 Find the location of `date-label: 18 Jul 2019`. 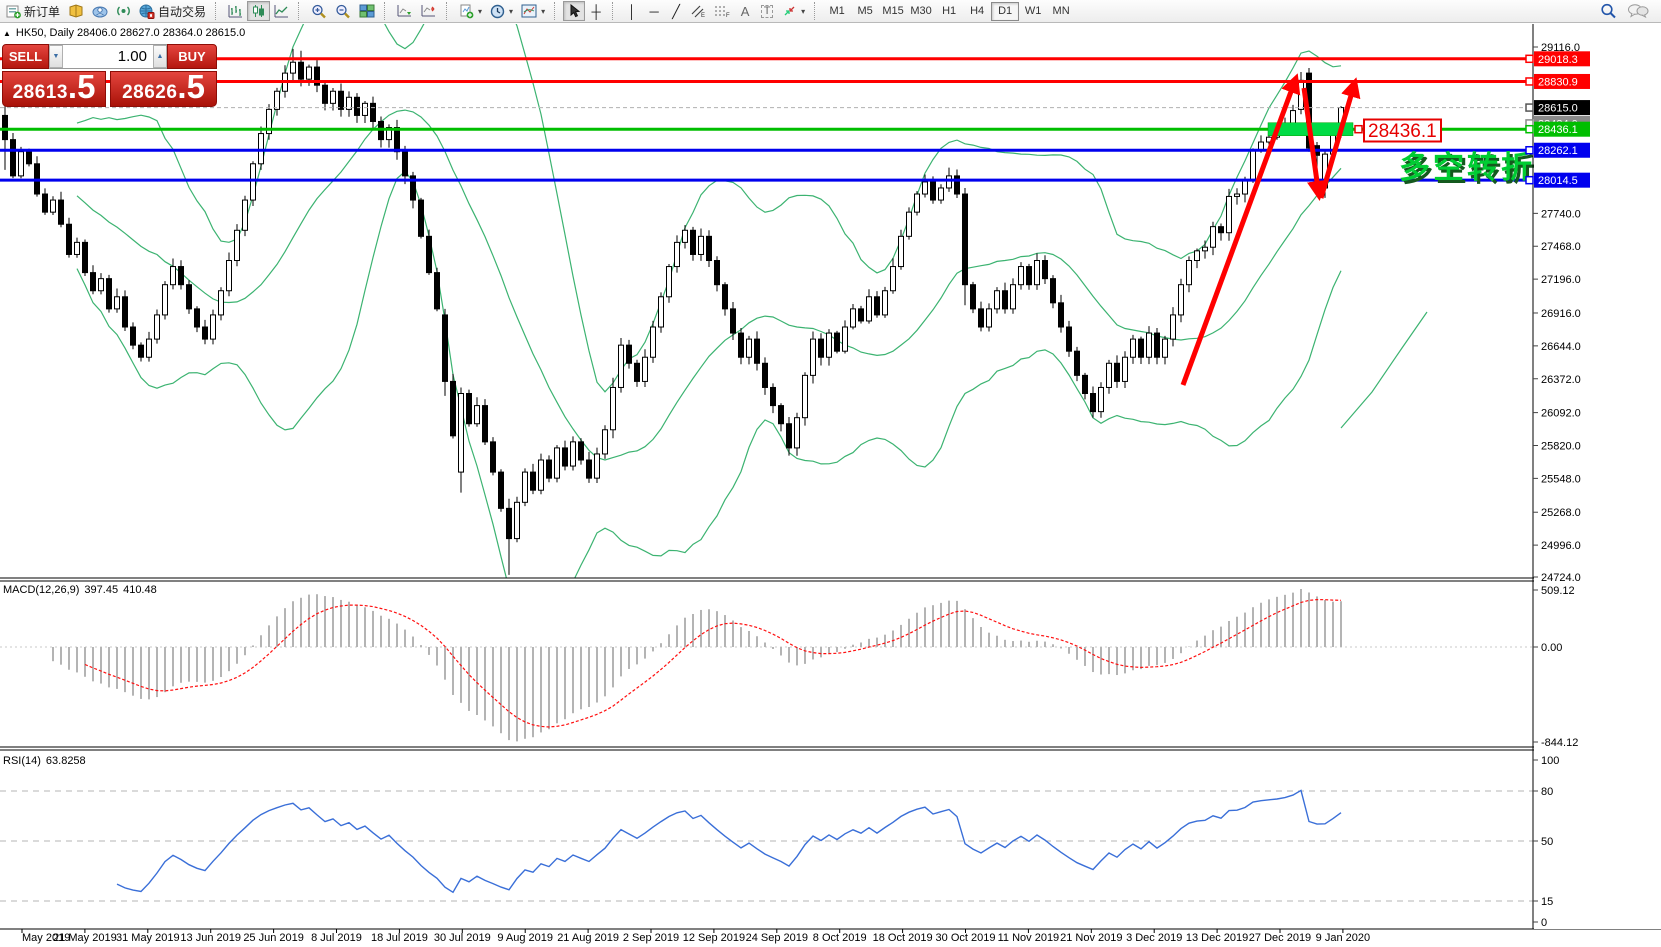

date-label: 18 Jul 2019 is located at coordinates (399, 938).